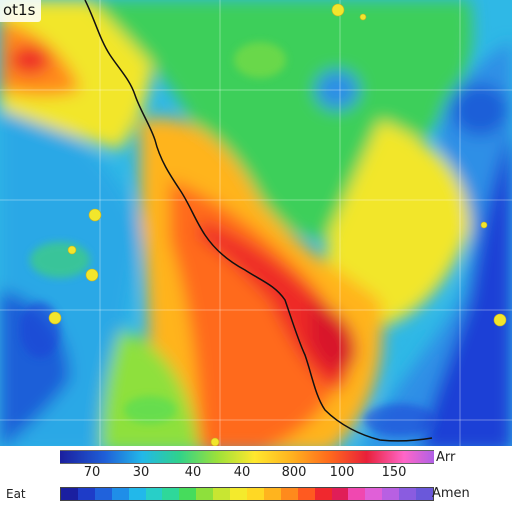  I want to click on legend-top-tick: 150, so click(394, 472).